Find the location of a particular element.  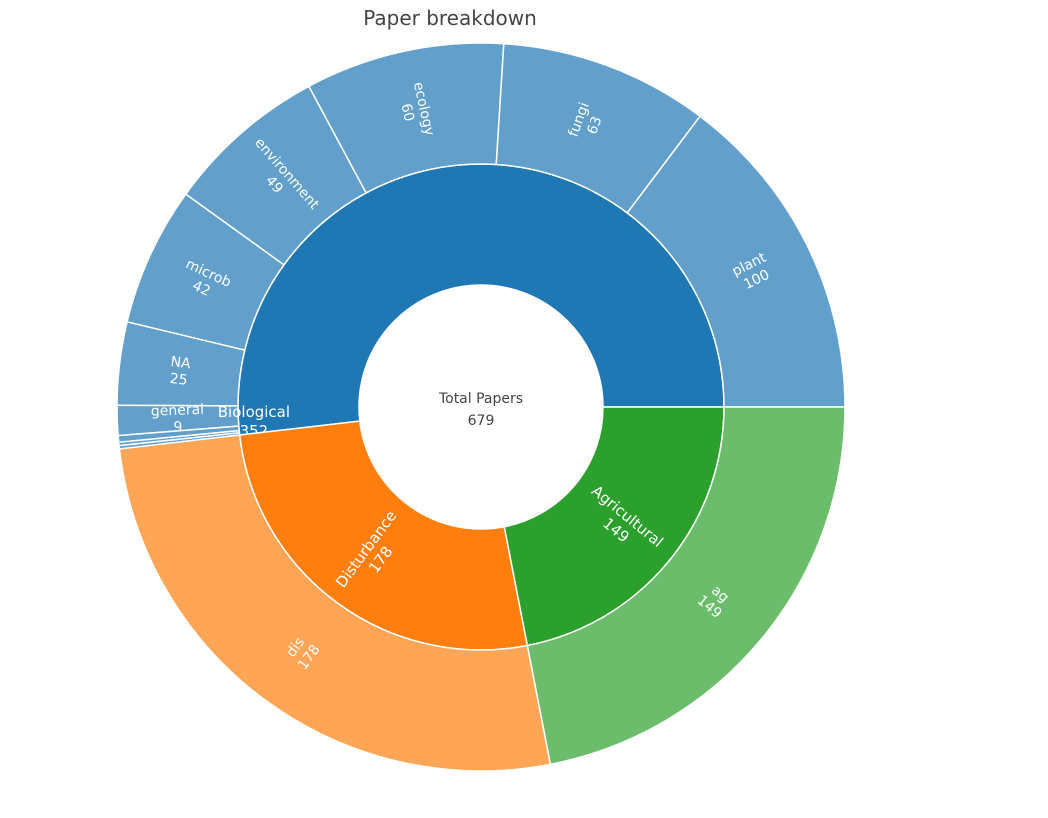

label-general: general9 is located at coordinates (178, 419).